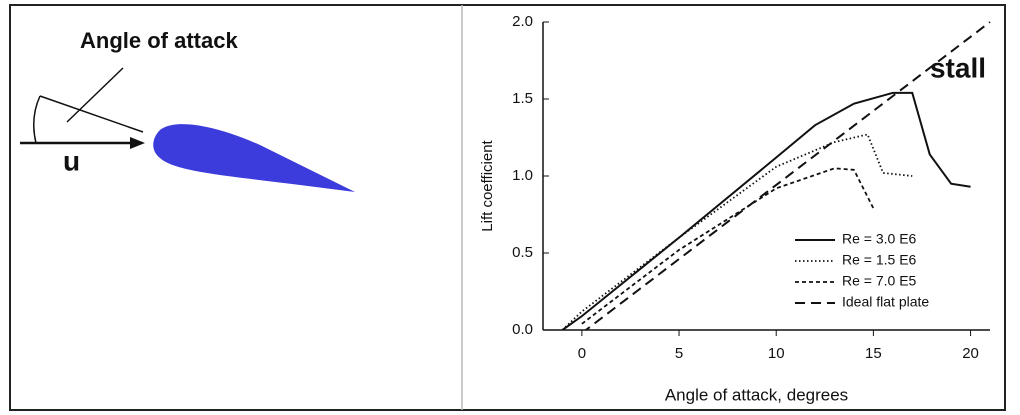 The image size is (1020, 415). Describe the element at coordinates (137, 143) in the screenshot. I see `arrow-head` at that location.